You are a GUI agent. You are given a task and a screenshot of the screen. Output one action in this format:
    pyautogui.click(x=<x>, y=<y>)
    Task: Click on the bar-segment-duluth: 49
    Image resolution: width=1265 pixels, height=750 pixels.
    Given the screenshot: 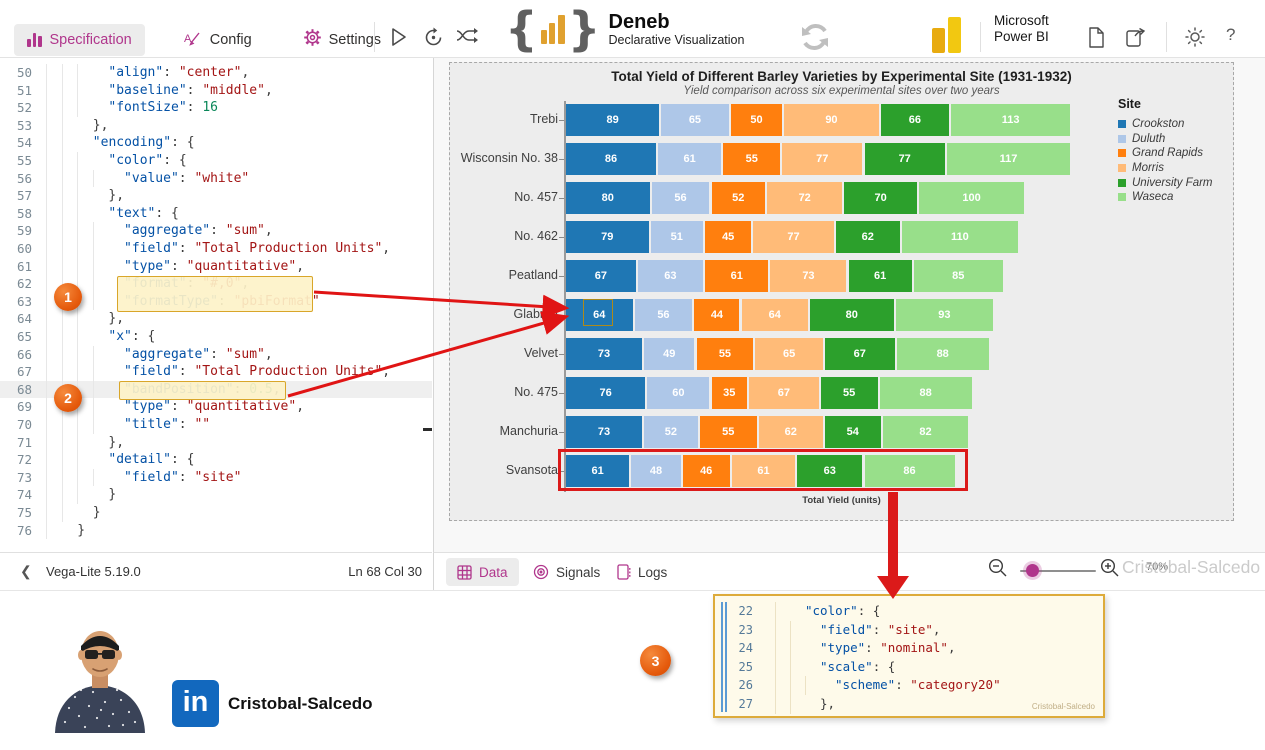 What is the action you would take?
    pyautogui.click(x=669, y=354)
    